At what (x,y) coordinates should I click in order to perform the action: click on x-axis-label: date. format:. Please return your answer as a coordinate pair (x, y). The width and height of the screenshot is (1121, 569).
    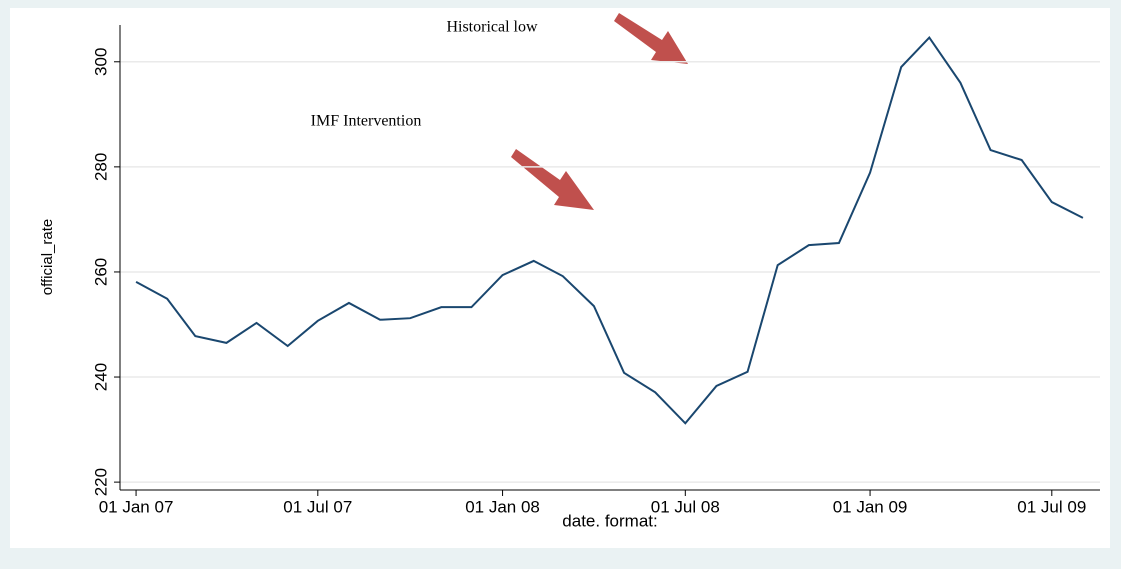
    Looking at the image, I should click on (609, 520).